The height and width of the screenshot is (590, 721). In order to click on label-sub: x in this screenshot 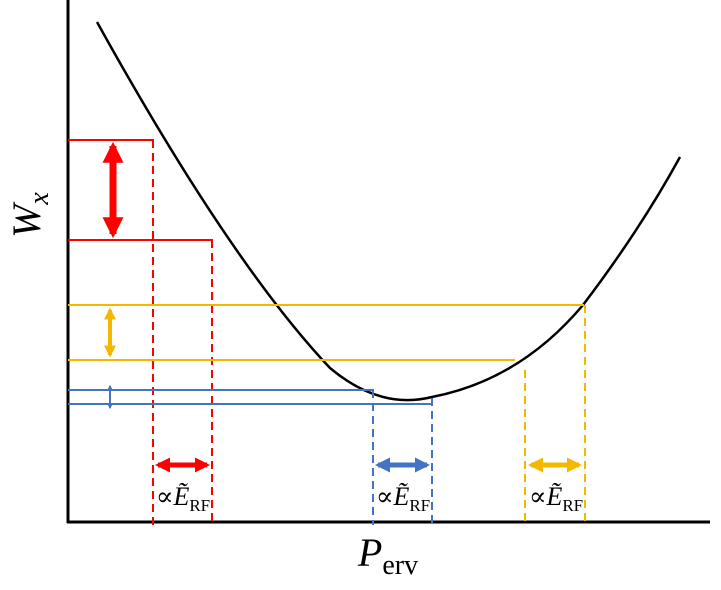, I will do `click(39, 199)`.